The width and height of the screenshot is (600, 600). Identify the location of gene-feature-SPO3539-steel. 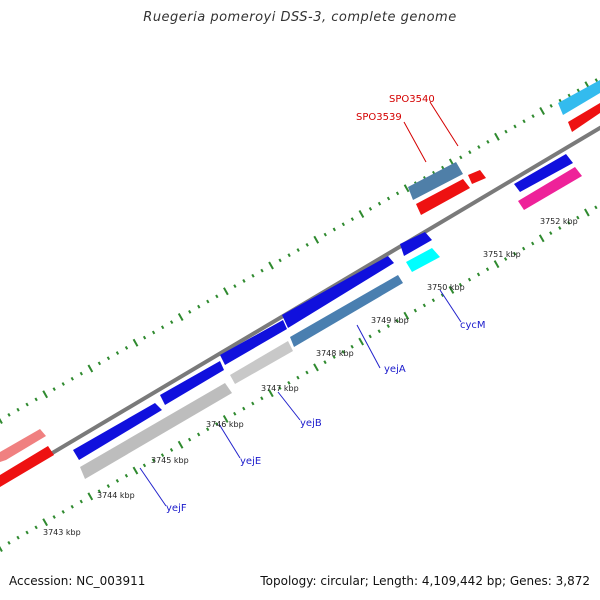
(435, 181).